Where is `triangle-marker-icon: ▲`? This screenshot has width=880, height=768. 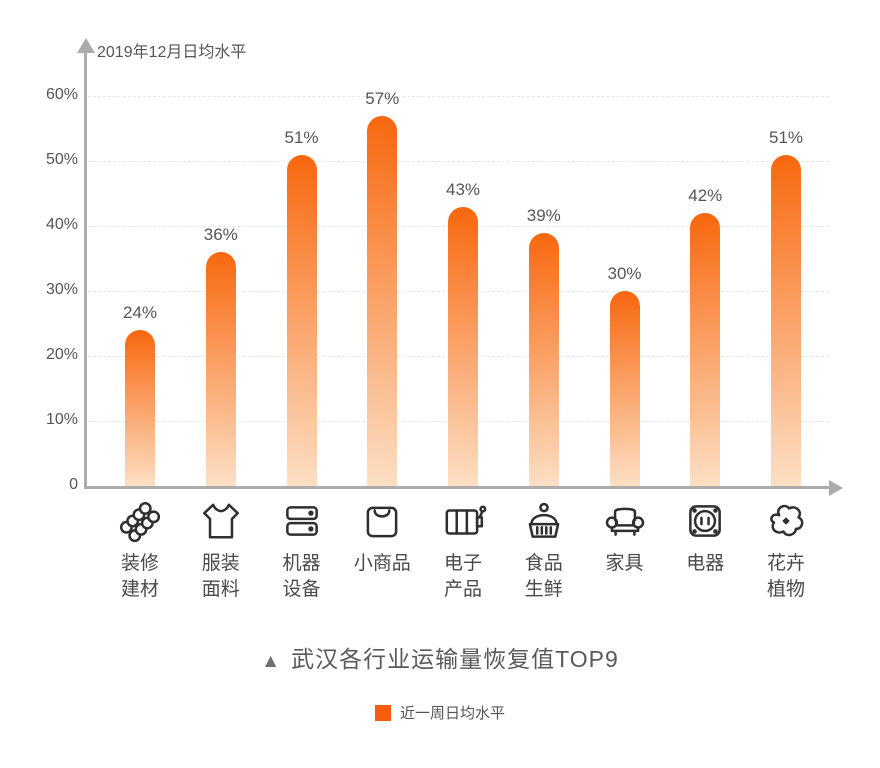 triangle-marker-icon: ▲ is located at coordinates (271, 661).